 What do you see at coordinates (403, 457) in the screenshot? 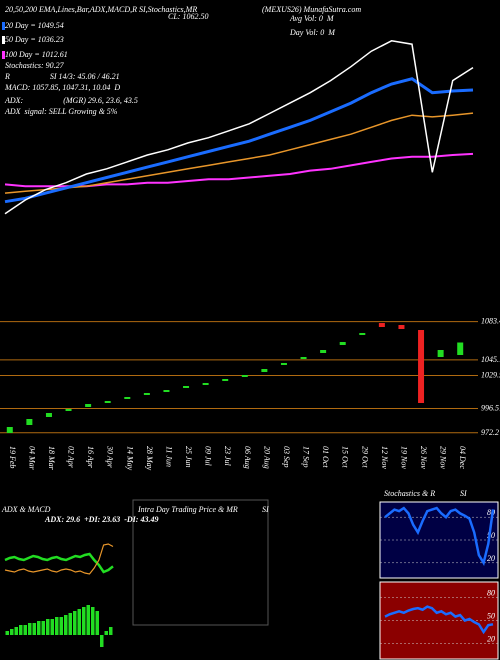
I see `x-tick-label: 19 Nov` at bounding box center [403, 457].